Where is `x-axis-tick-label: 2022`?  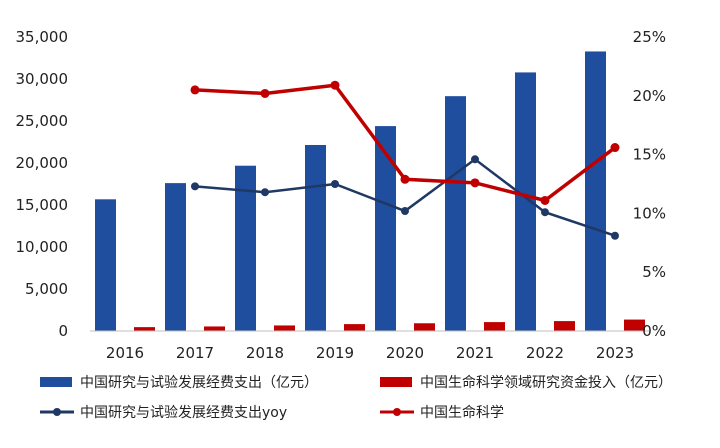 x-axis-tick-label: 2022 is located at coordinates (545, 353).